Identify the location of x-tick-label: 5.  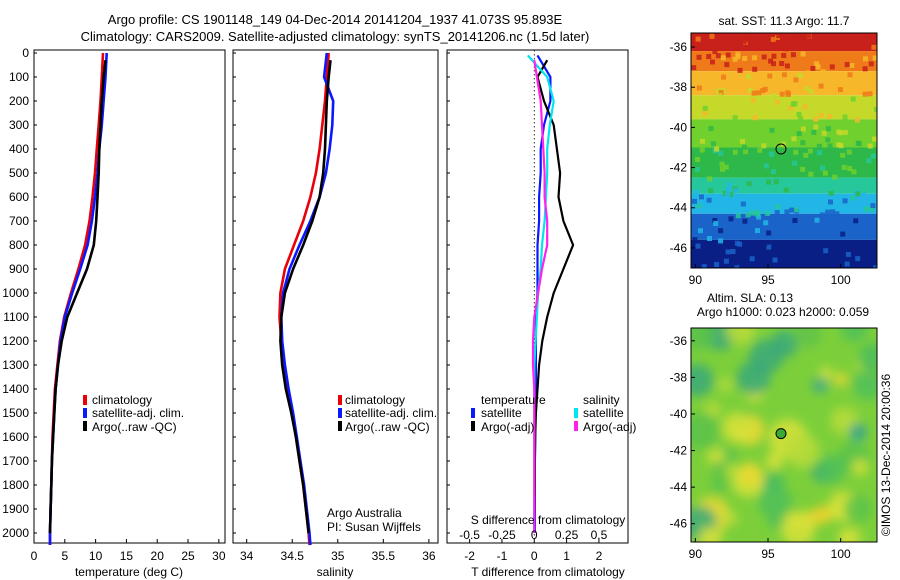
(64, 556).